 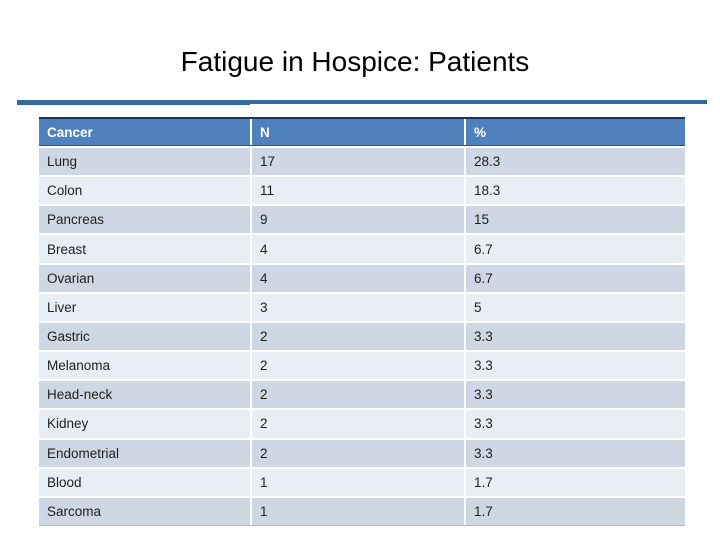 I want to click on cell-cancer: Endometrial, so click(x=145, y=453).